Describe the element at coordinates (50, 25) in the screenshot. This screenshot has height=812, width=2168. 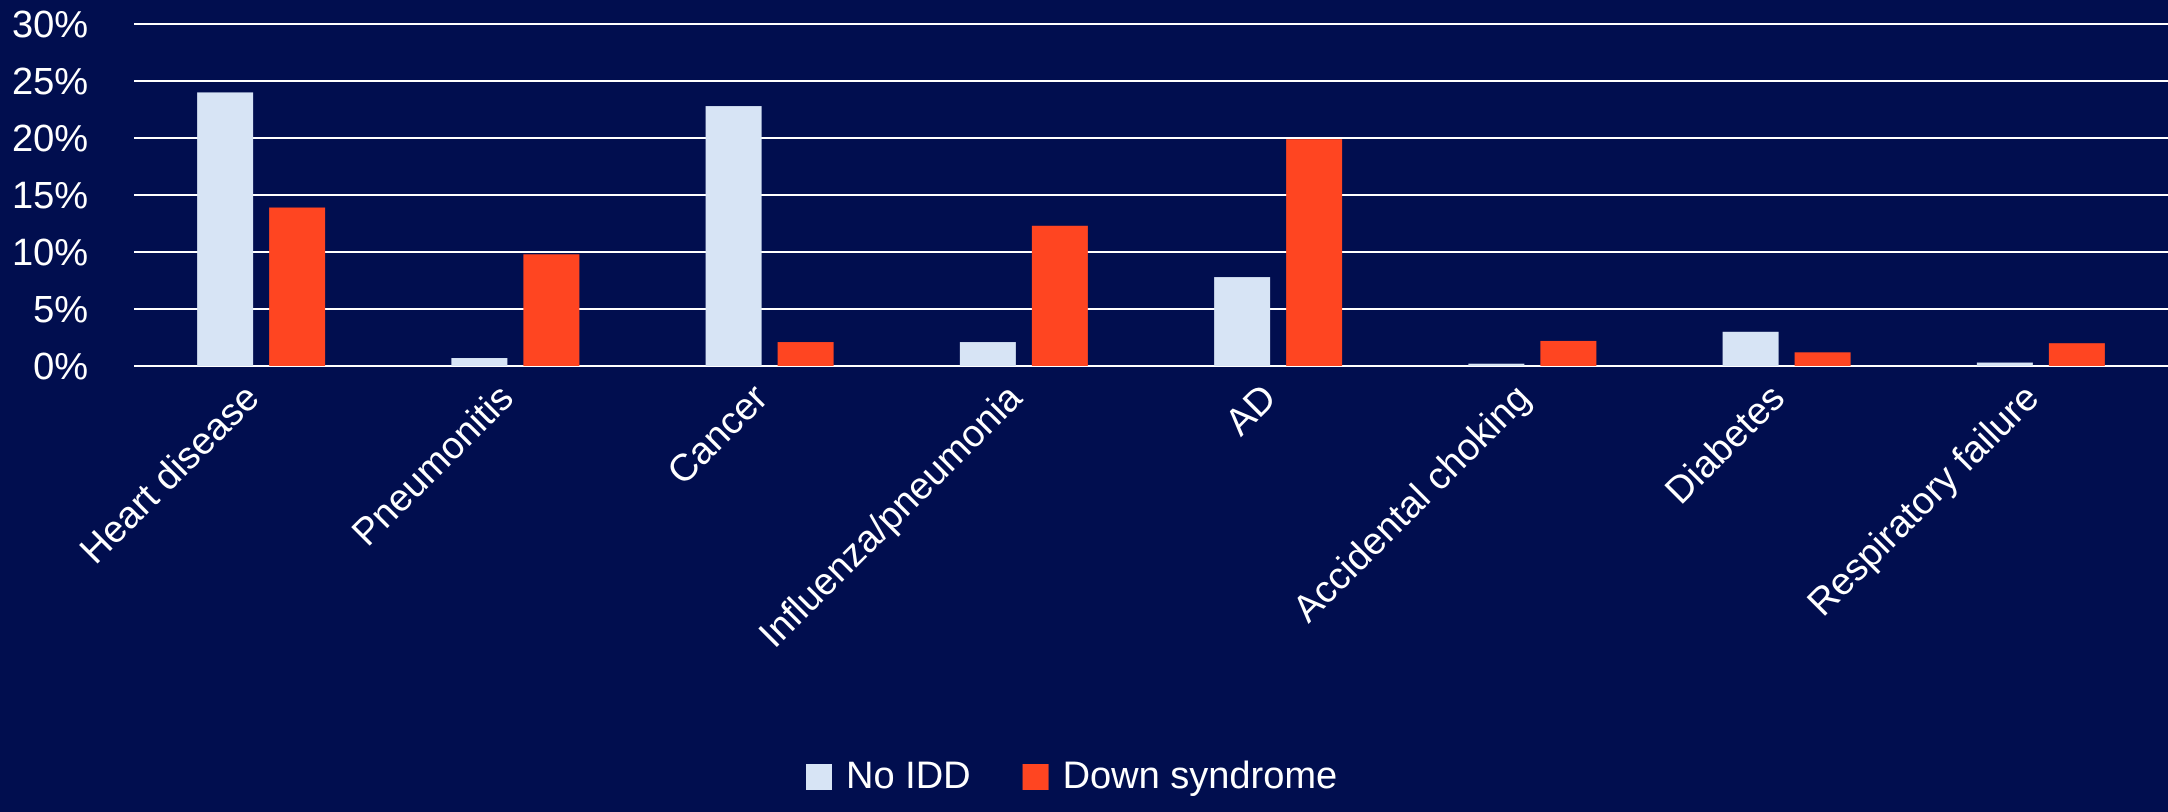
I see `y-tick-label: 30%` at that location.